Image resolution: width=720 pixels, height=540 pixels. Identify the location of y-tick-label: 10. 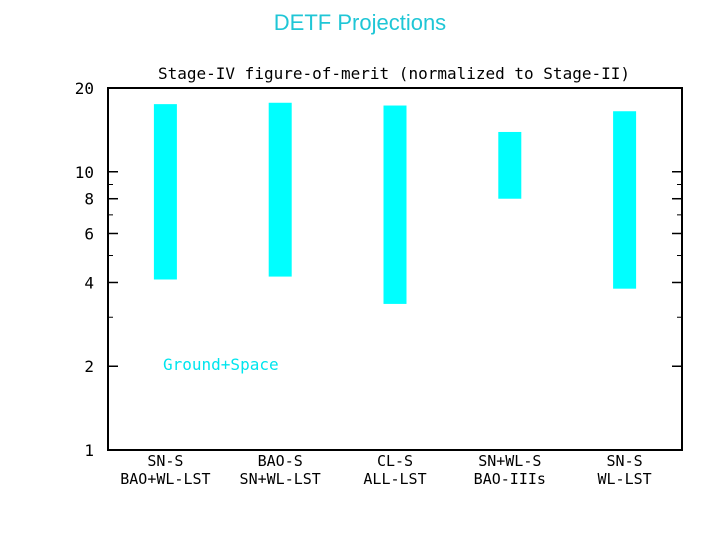
(84, 172).